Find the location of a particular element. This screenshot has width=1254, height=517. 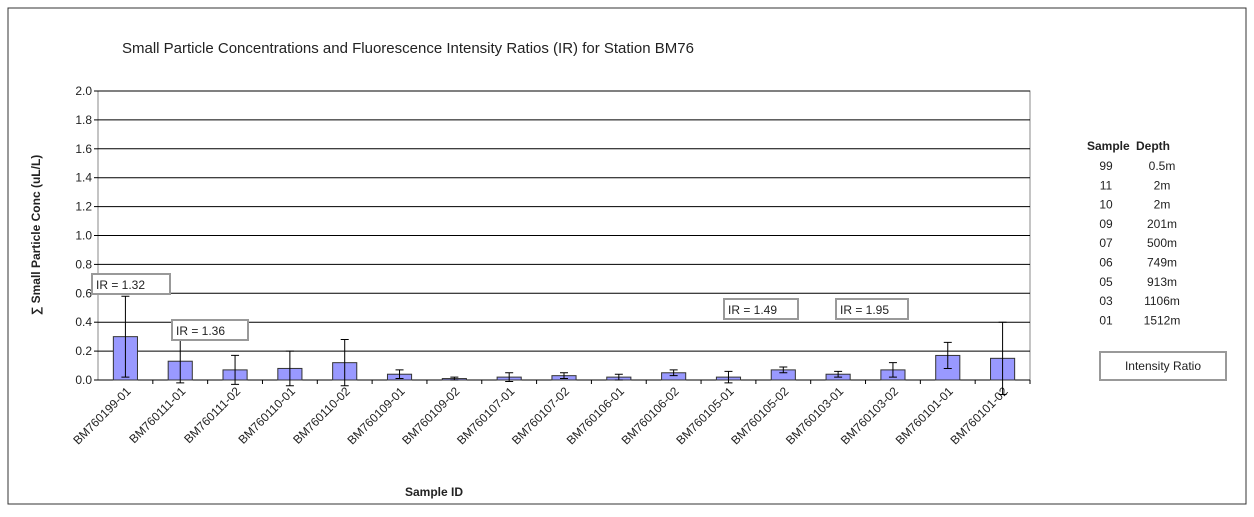

table-cell: 03 is located at coordinates (1106, 301).